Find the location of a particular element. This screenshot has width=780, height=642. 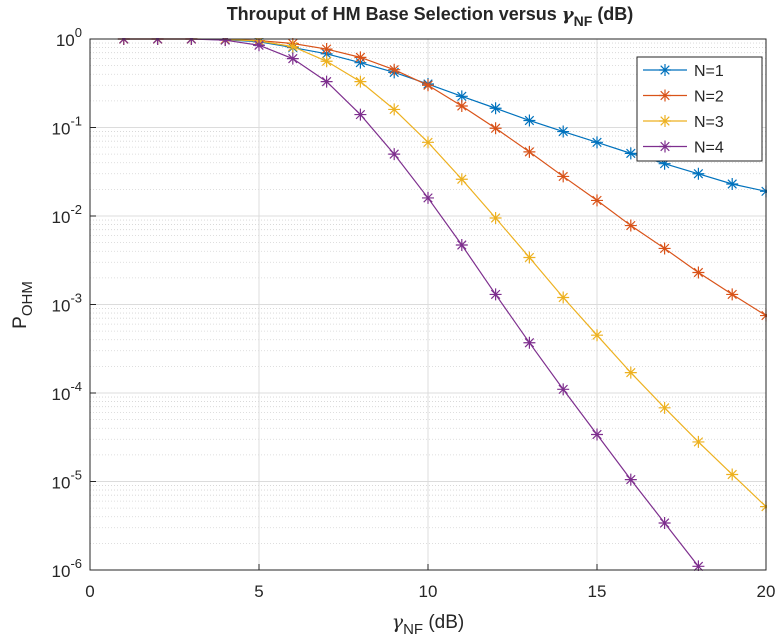

x-tick-label: 20 is located at coordinates (766, 591).